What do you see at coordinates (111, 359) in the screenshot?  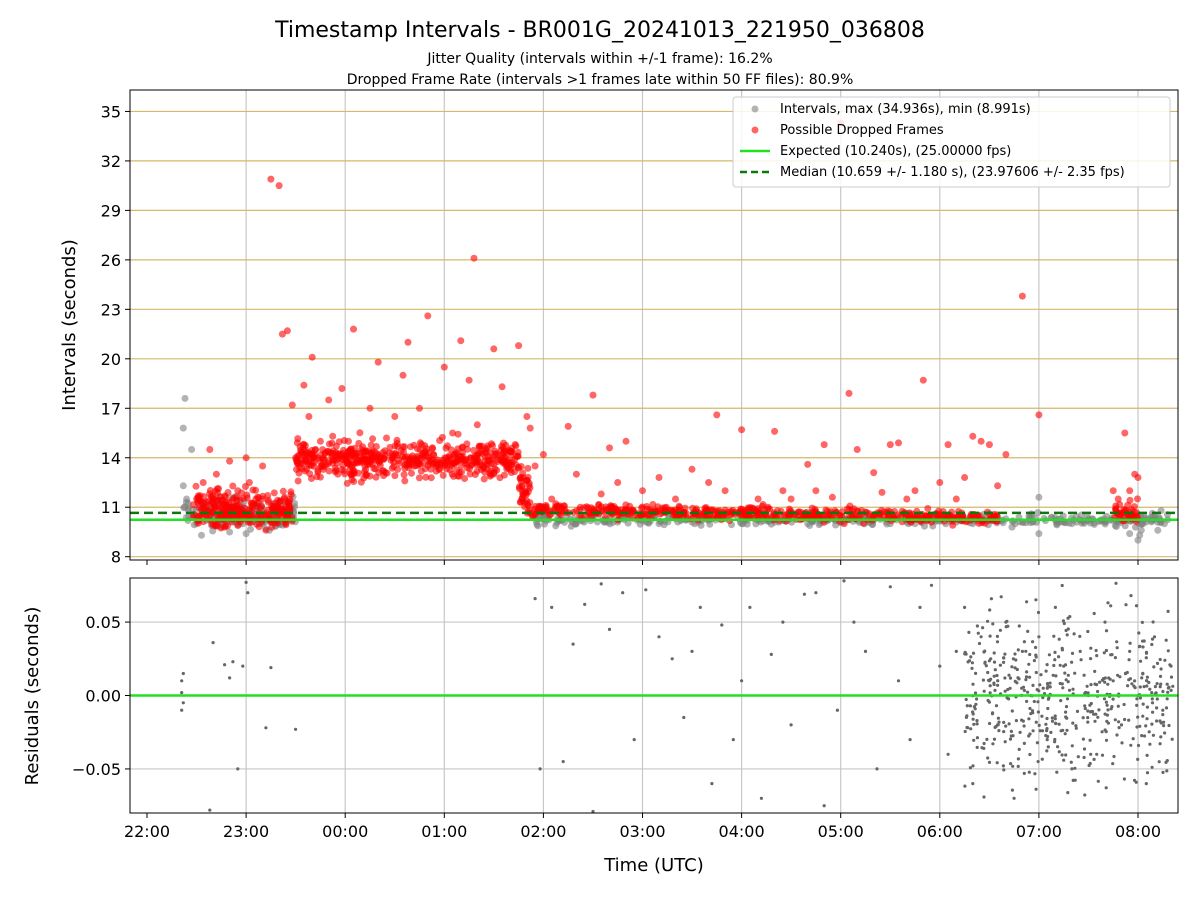 I see `intervals-y-tick-label: 20` at bounding box center [111, 359].